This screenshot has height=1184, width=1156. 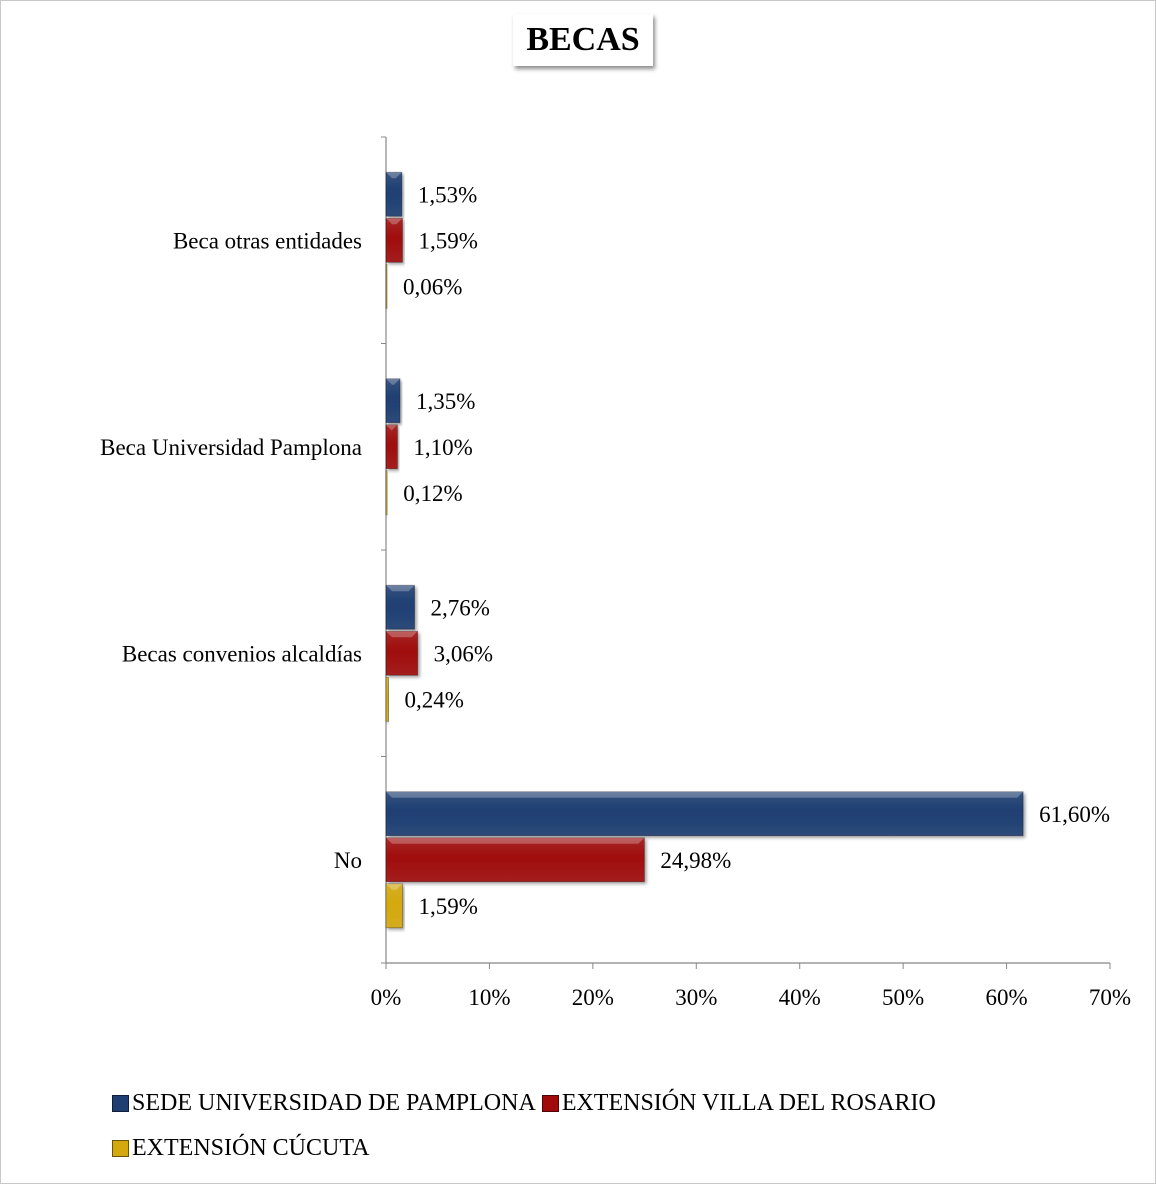 What do you see at coordinates (348, 860) in the screenshot?
I see `category-label: No` at bounding box center [348, 860].